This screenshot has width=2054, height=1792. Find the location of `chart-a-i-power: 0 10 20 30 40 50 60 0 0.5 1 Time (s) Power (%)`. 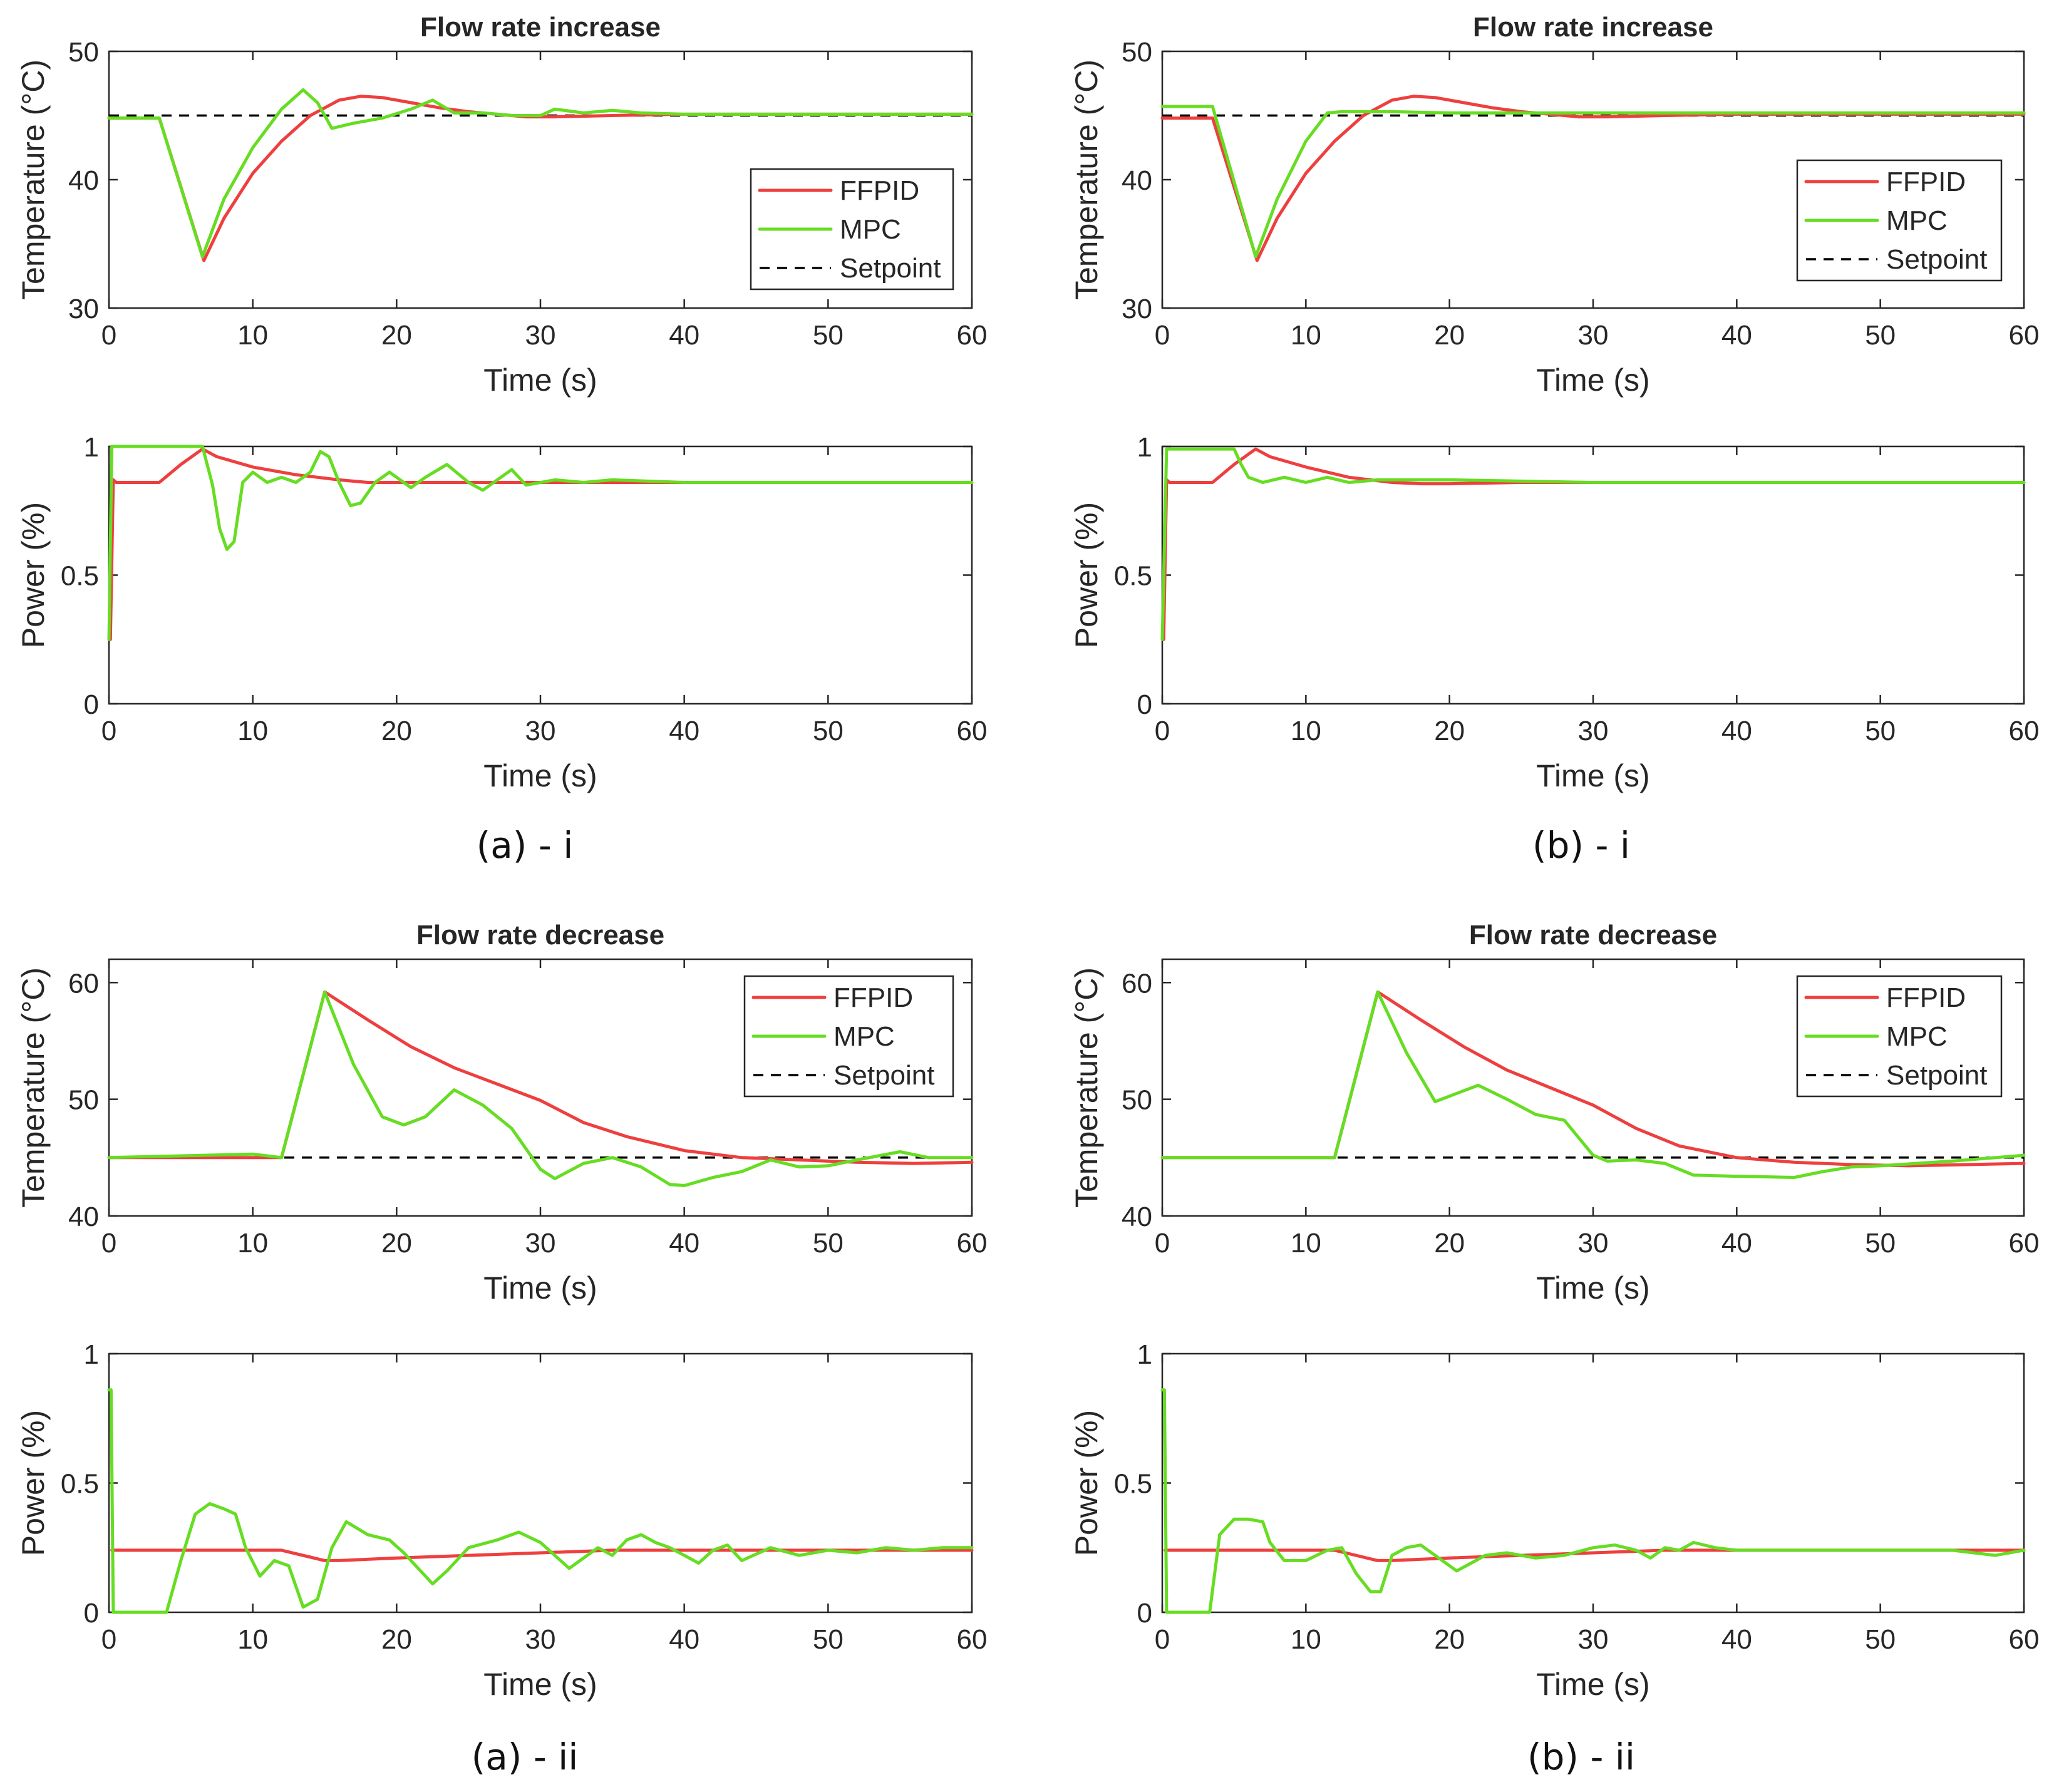

chart-a-i-power: 0 10 20 30 40 50 60 0 0.5 1 Time (s) Power (%) is located at coordinates (501, 612).